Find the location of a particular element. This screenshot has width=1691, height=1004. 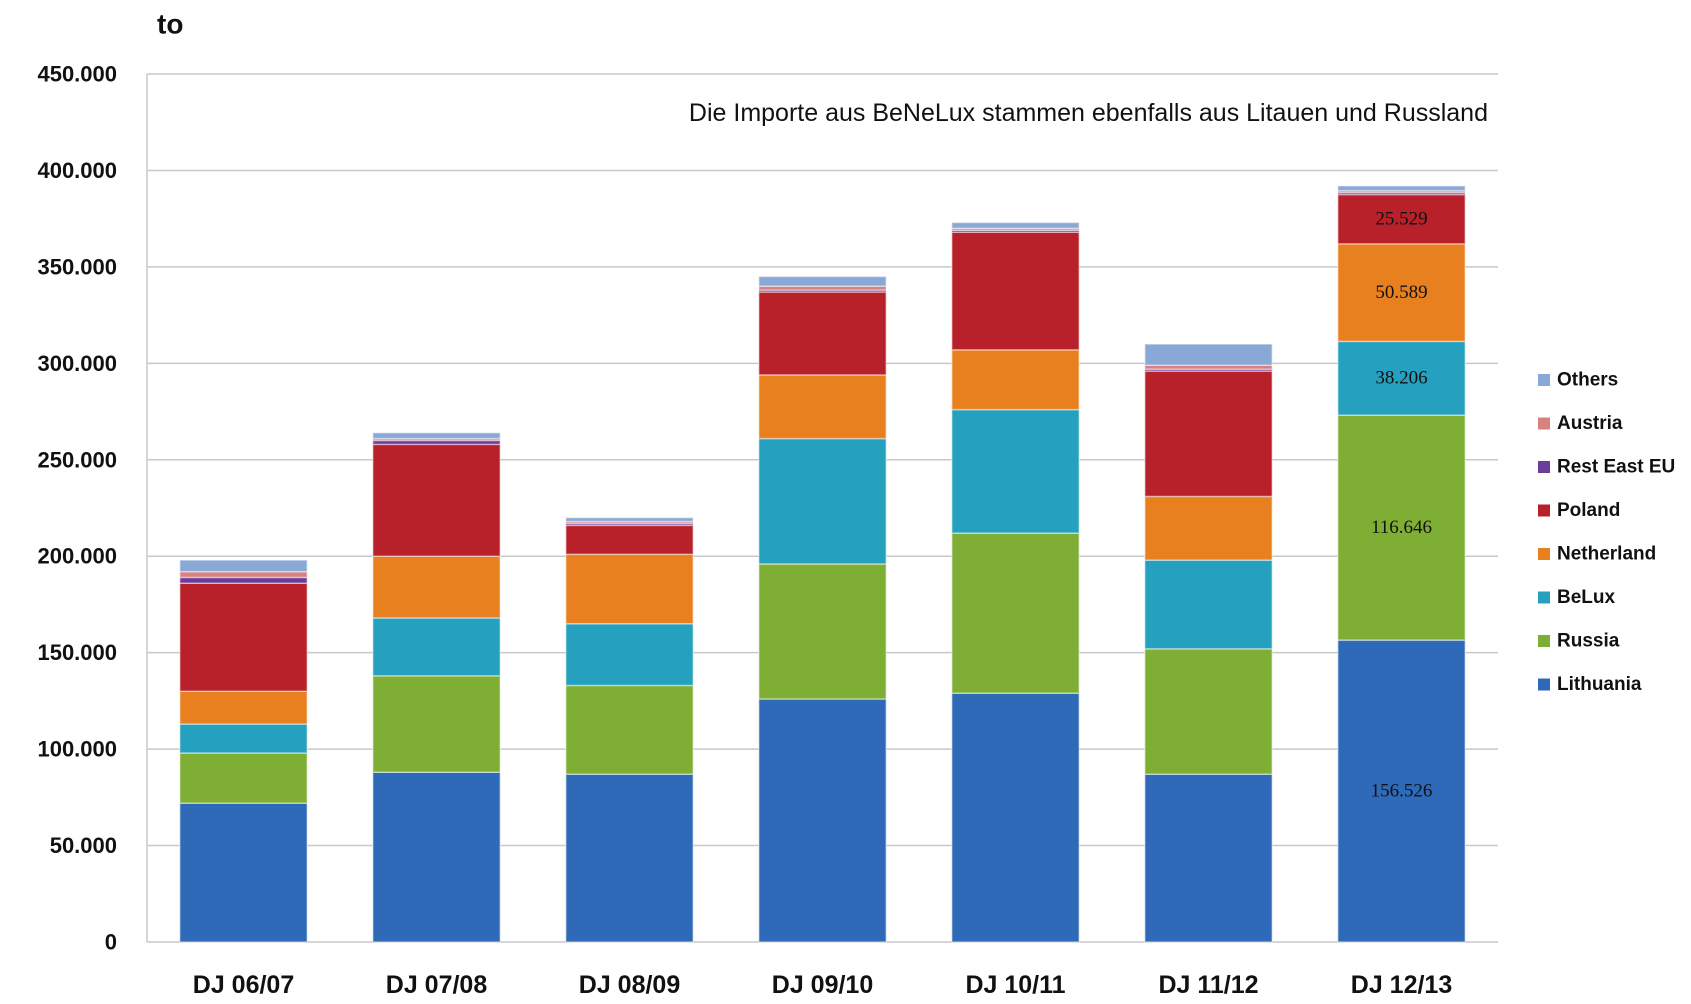

legend-label: Austria is located at coordinates (1590, 423).